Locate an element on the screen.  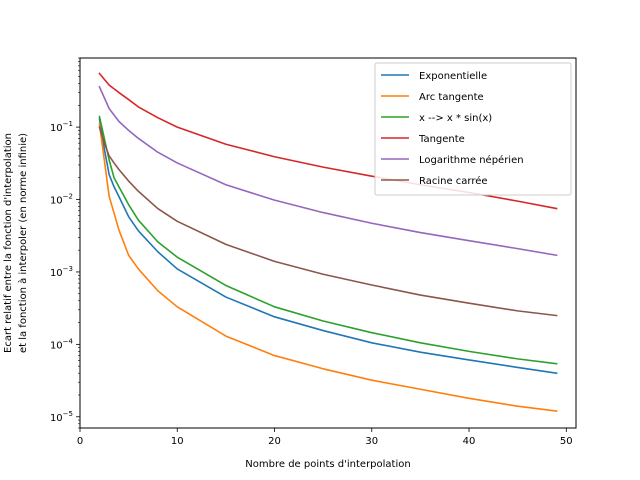
legend-label-3: Tangente is located at coordinates (441, 139).